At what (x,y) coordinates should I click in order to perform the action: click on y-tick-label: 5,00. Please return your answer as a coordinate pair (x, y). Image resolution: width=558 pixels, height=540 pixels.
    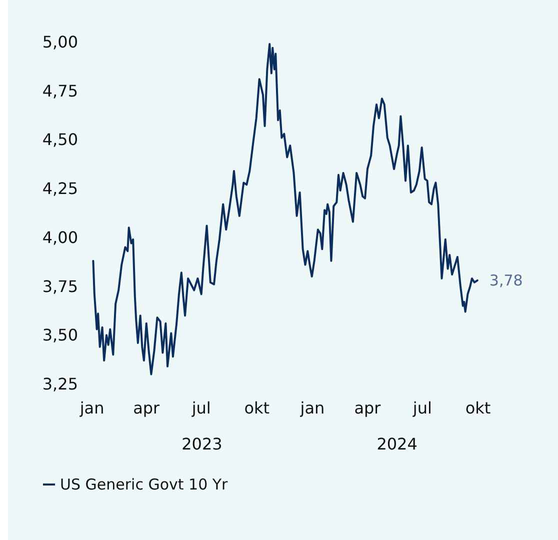
    Looking at the image, I should click on (60, 42).